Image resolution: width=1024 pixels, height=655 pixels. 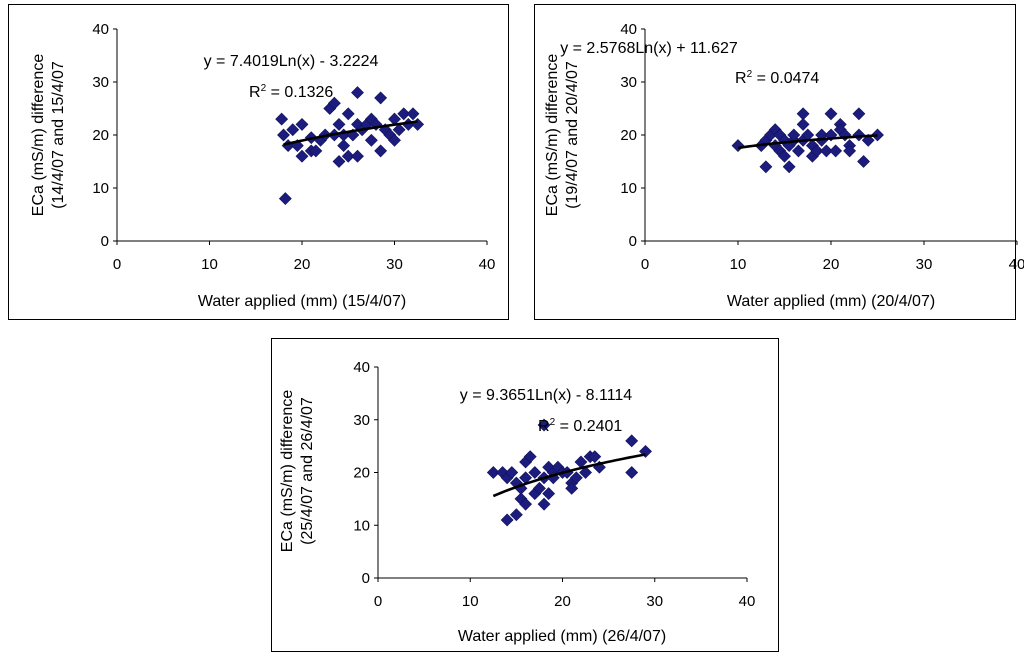 I want to click on r-squared-label: R2 = 0.0474, so click(x=777, y=78).